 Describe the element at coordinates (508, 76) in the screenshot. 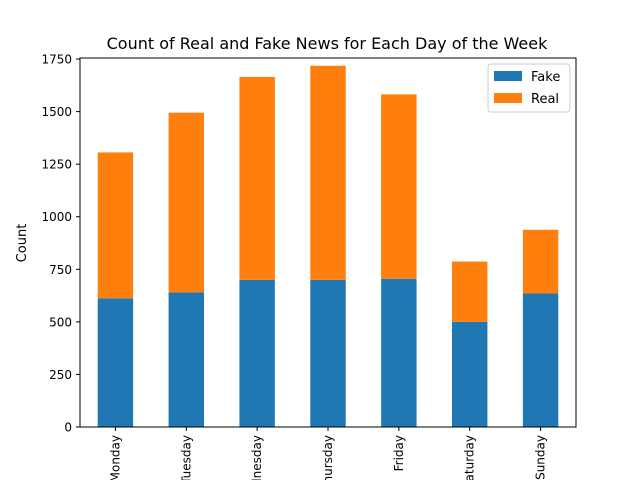

I see `legend-swatch-fake` at that location.